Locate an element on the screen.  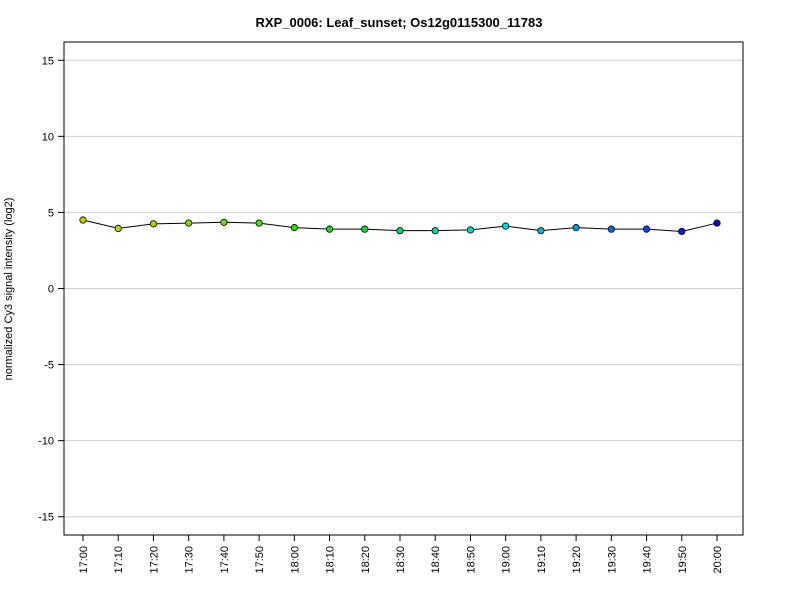
x-tick-label: 19:50 is located at coordinates (683, 560).